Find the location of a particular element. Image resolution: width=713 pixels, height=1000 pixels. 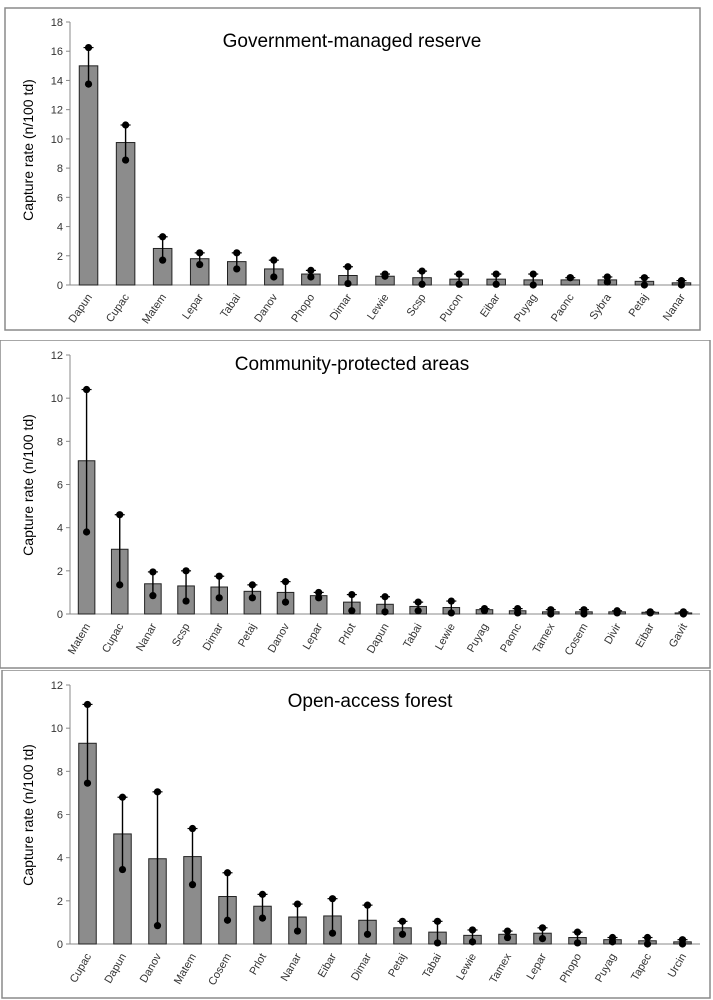

y-tick-label: 4 is located at coordinates (60, 529).